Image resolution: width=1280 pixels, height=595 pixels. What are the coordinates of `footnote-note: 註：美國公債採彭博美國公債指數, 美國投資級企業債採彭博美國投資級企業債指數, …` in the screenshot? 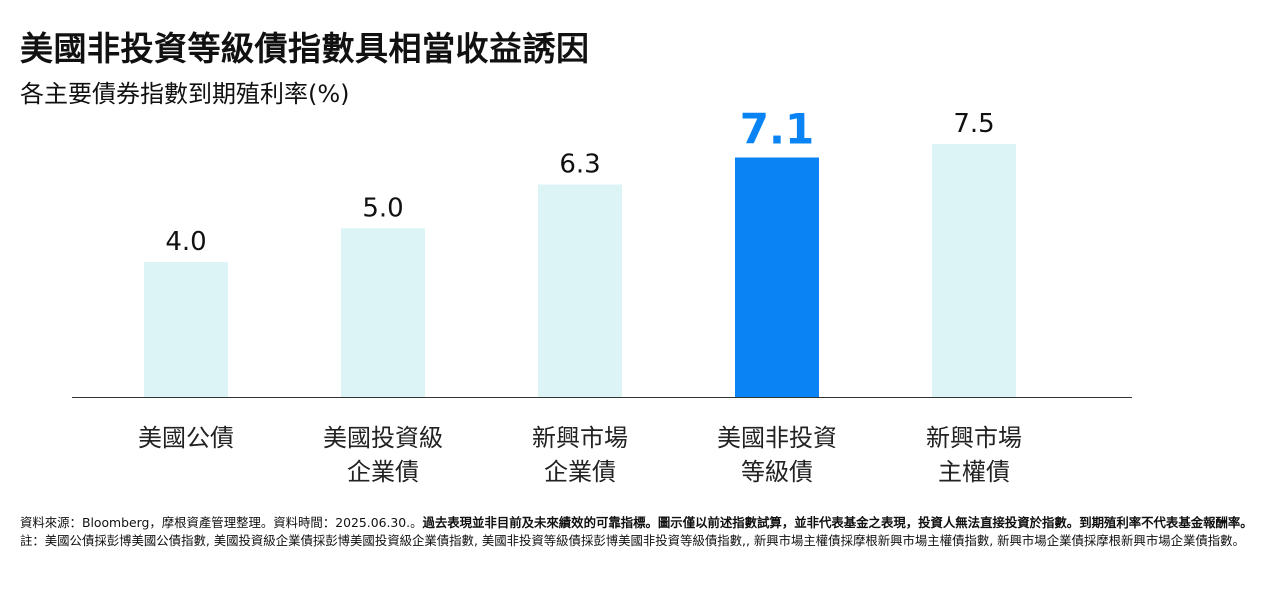 It's located at (632, 540).